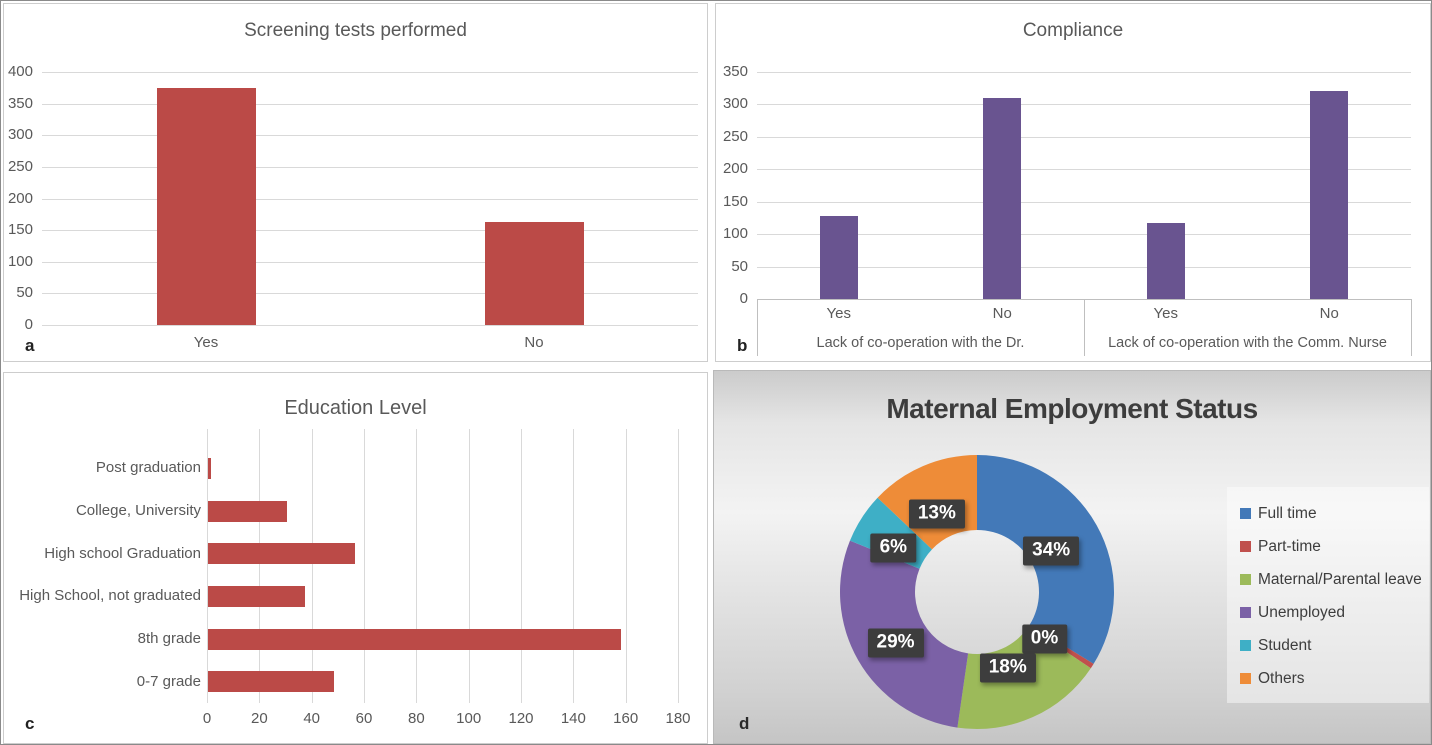 This screenshot has width=1432, height=745. I want to click on bar-lack-of-co-operation-with-the-dr-yes, so click(838, 257).